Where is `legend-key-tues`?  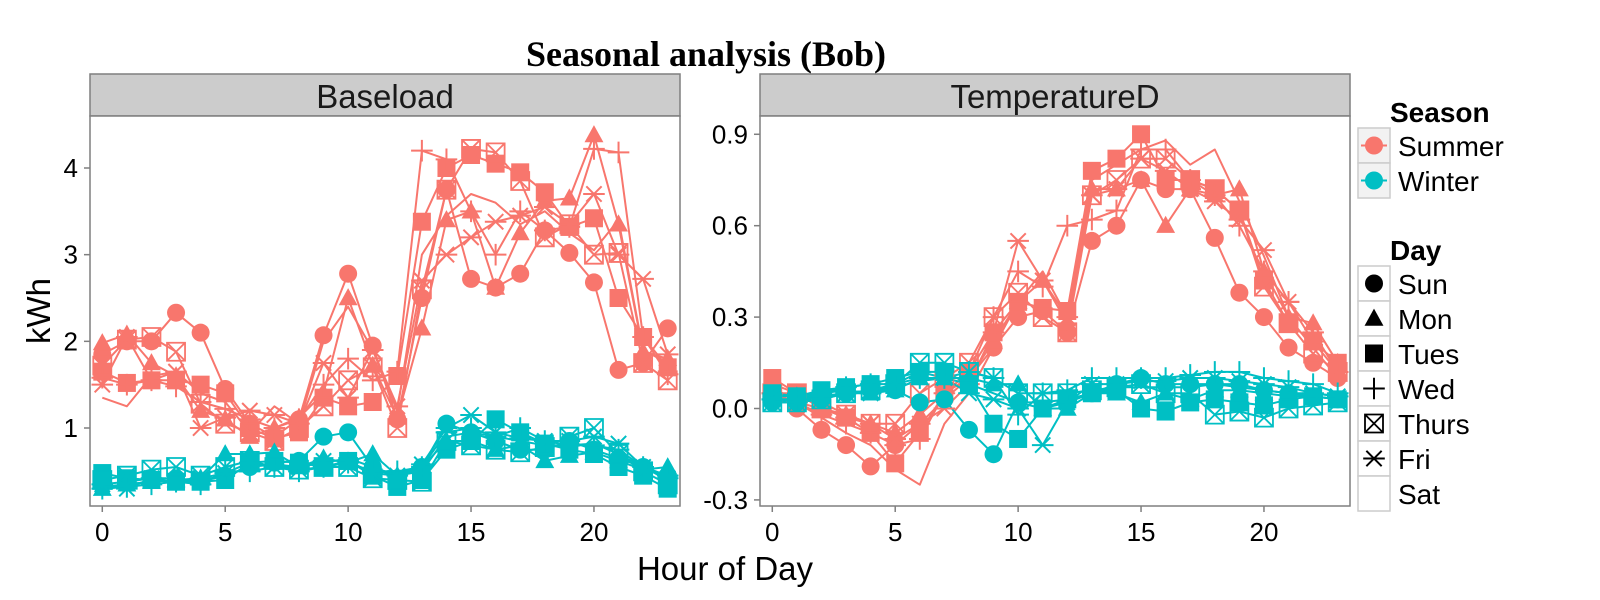
legend-key-tues is located at coordinates (1374, 353).